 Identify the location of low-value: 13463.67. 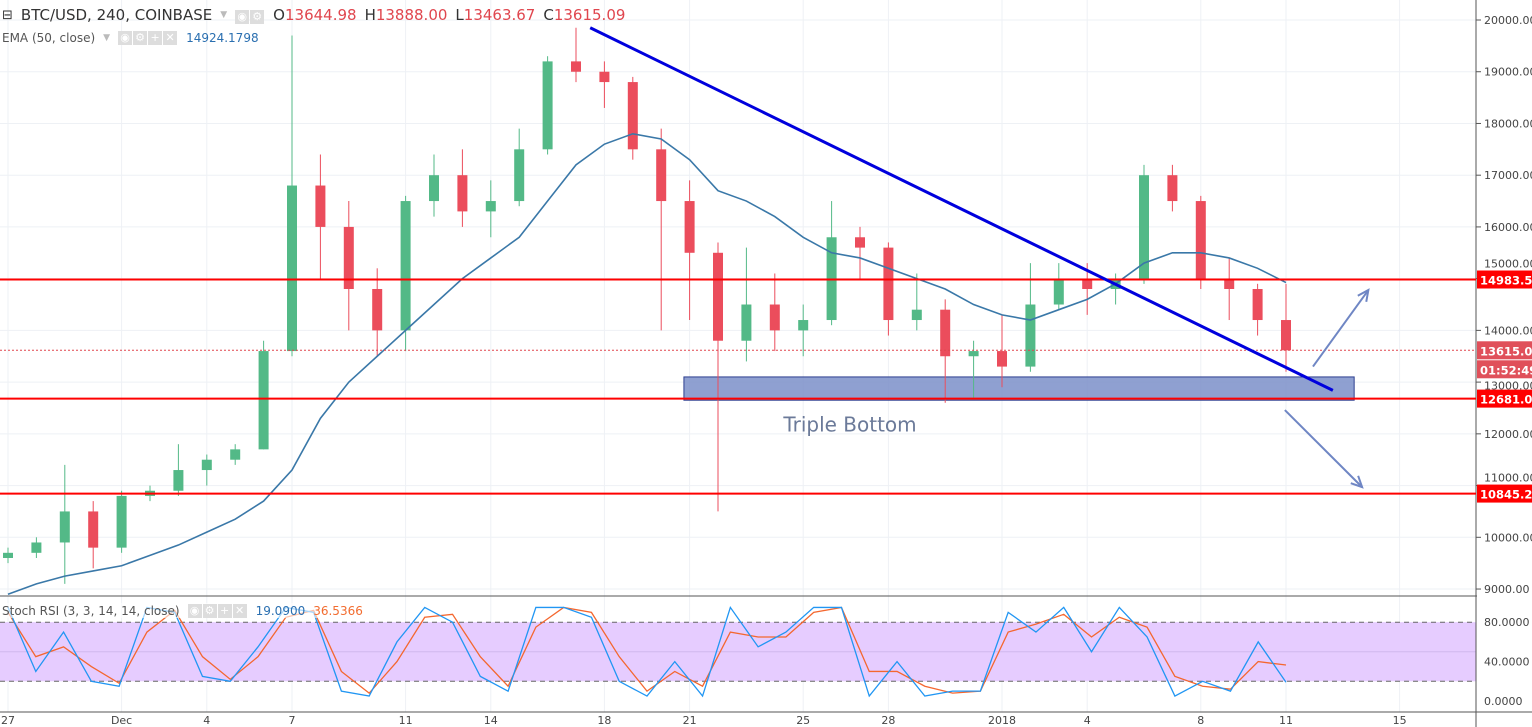
(499, 15).